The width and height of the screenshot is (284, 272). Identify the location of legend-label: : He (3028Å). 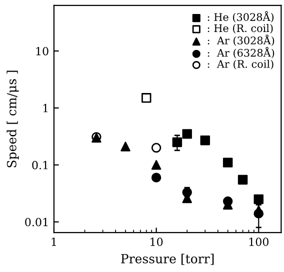
(241, 16).